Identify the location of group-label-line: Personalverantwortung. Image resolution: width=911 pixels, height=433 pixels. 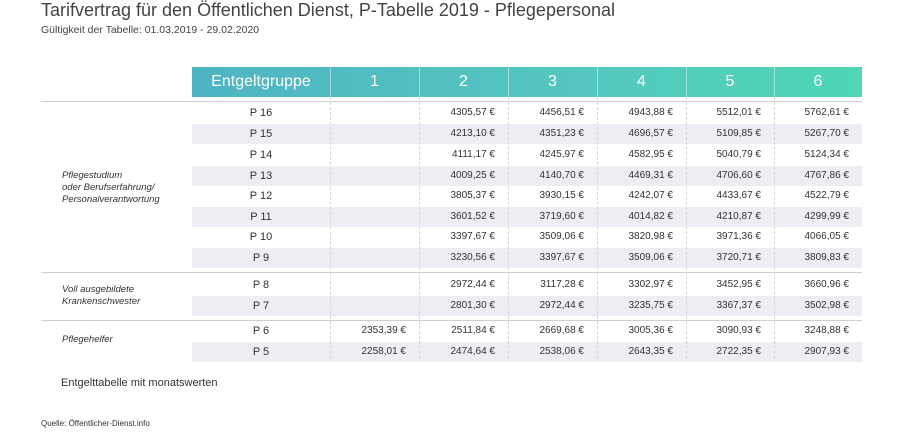
(111, 199).